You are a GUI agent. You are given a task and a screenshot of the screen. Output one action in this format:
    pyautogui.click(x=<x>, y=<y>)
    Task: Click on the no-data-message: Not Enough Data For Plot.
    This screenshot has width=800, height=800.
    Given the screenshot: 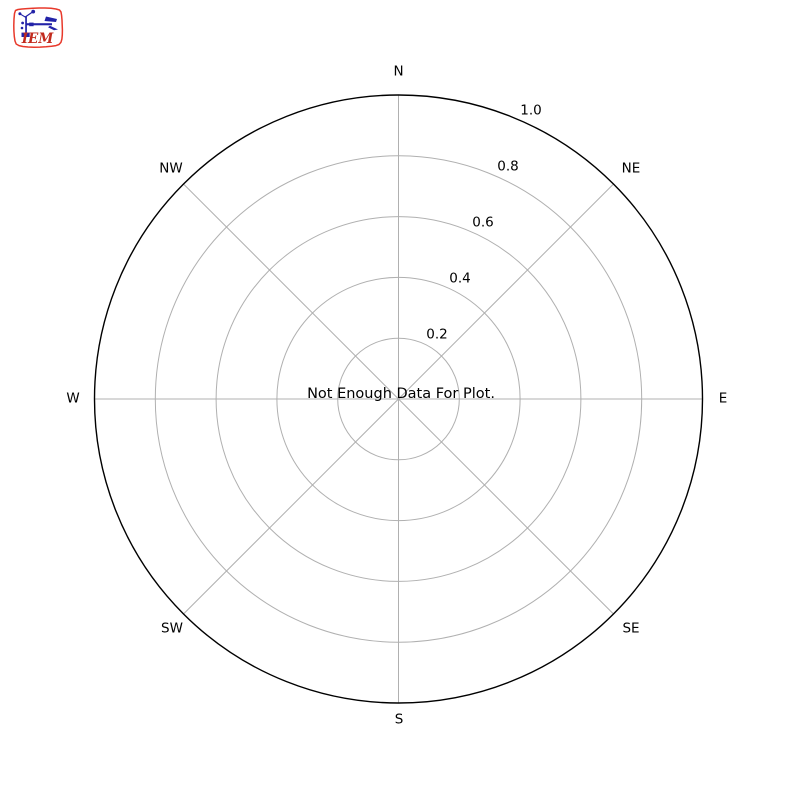 What is the action you would take?
    pyautogui.click(x=401, y=393)
    